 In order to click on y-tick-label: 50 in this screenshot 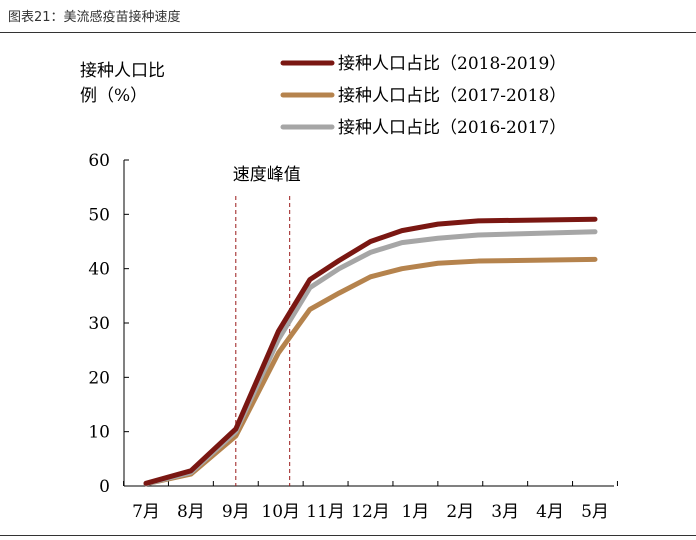, I will do `click(99, 215)`.